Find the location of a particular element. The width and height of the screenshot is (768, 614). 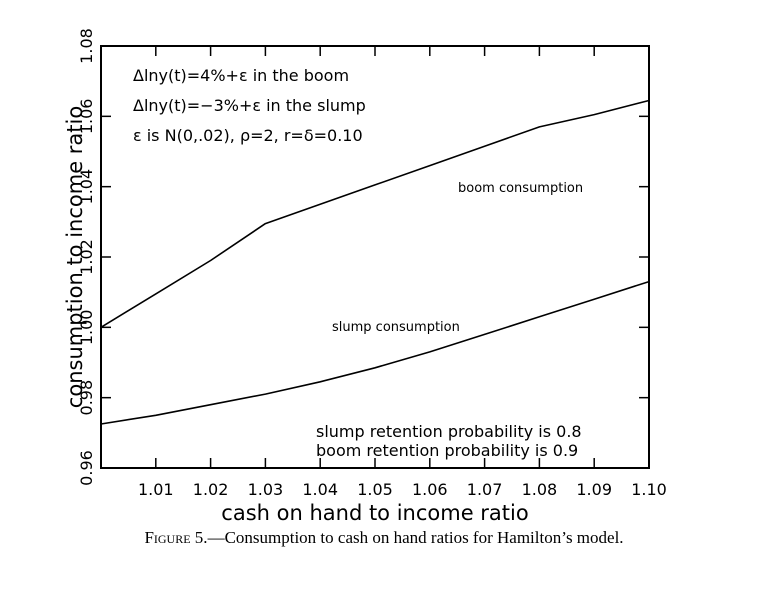

y-tick-label: 1.02 is located at coordinates (86, 257).